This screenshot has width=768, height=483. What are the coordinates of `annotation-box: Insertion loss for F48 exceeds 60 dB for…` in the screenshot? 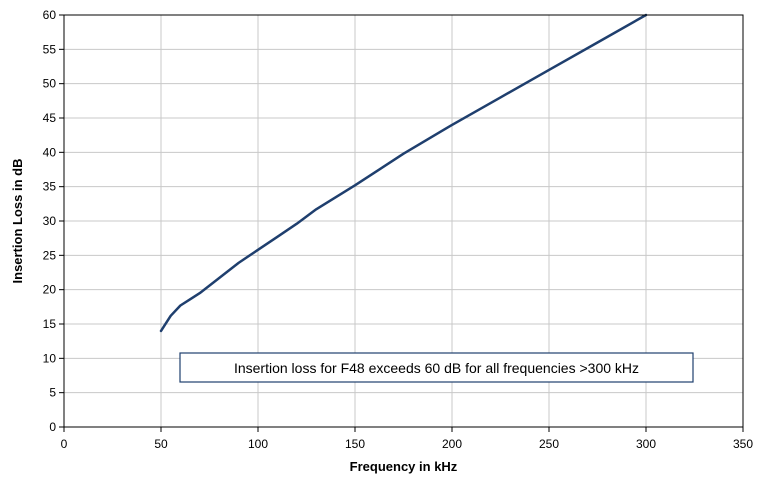 It's located at (436, 367).